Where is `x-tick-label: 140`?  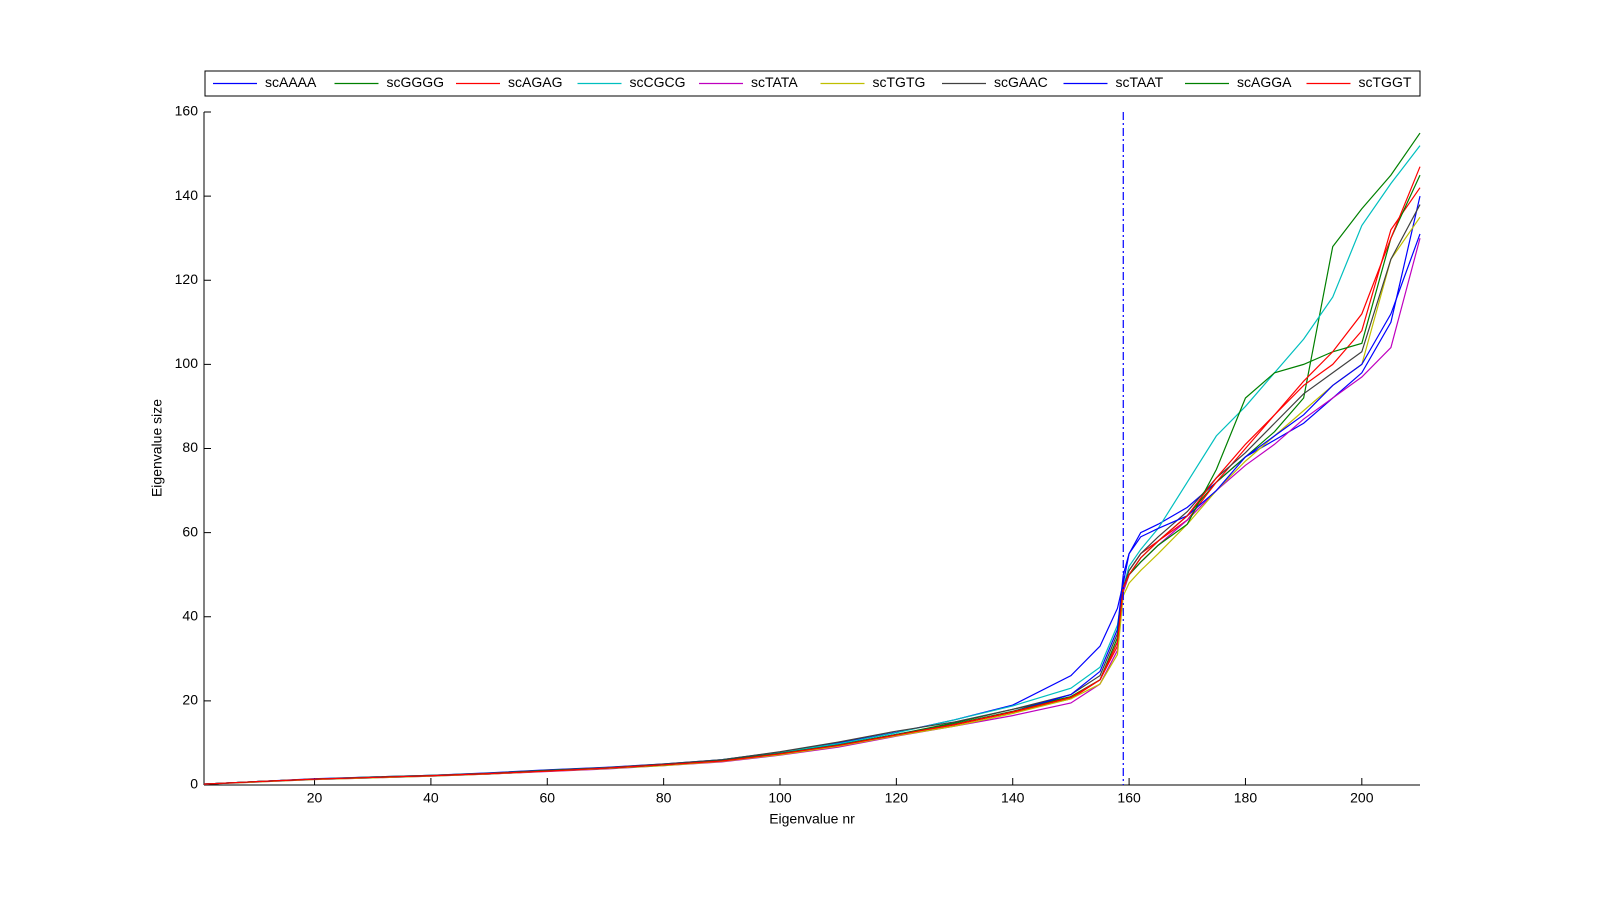 x-tick-label: 140 is located at coordinates (1013, 798).